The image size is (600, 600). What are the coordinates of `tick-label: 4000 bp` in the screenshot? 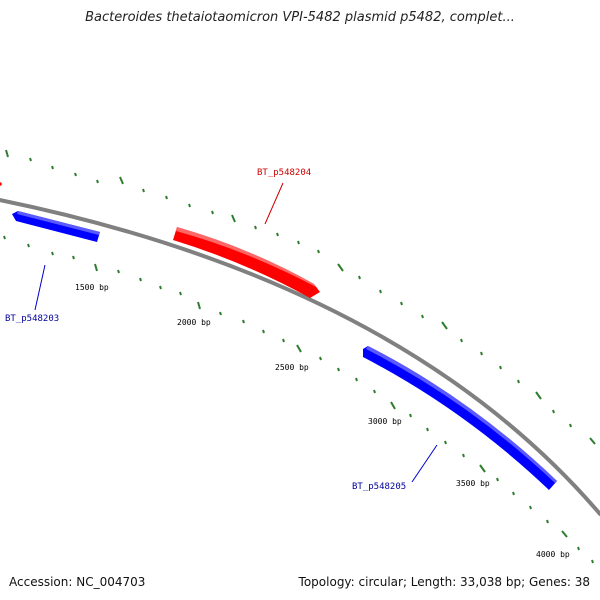 It's located at (553, 554).